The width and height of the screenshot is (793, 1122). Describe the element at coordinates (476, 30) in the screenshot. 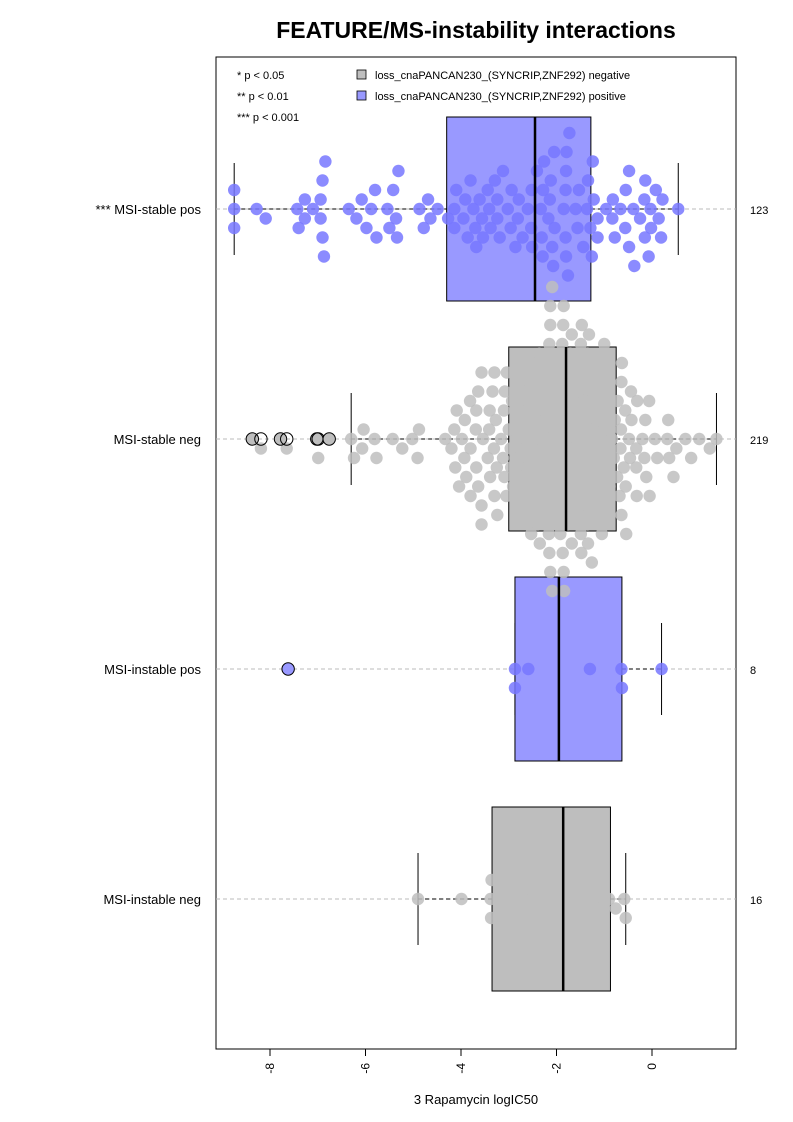

I see `chart-title: FEATURE/MS-instability interactions` at that location.